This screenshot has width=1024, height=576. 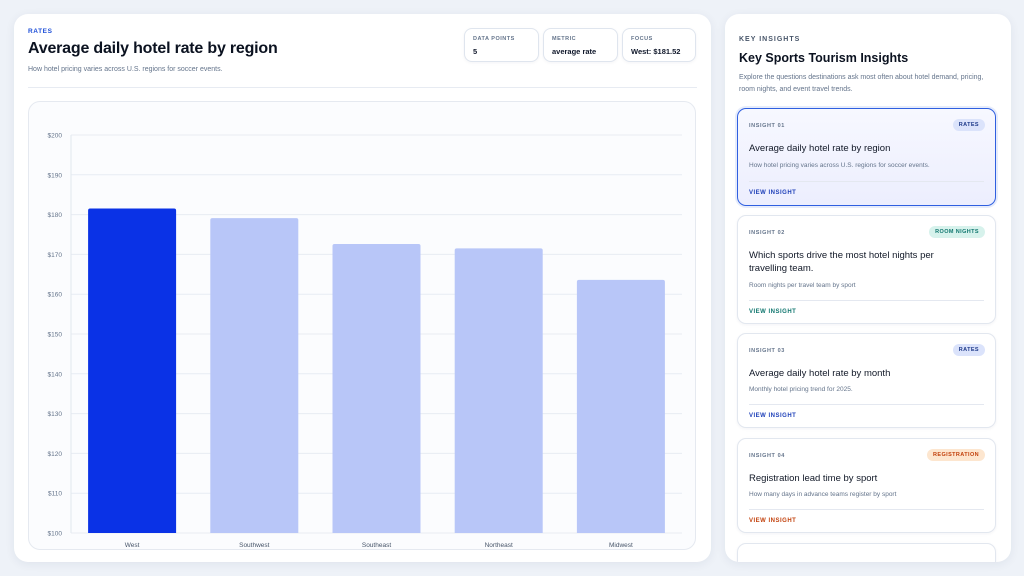 What do you see at coordinates (770, 39) in the screenshot?
I see `insights-eyebrow: KEY INSIGHTS` at bounding box center [770, 39].